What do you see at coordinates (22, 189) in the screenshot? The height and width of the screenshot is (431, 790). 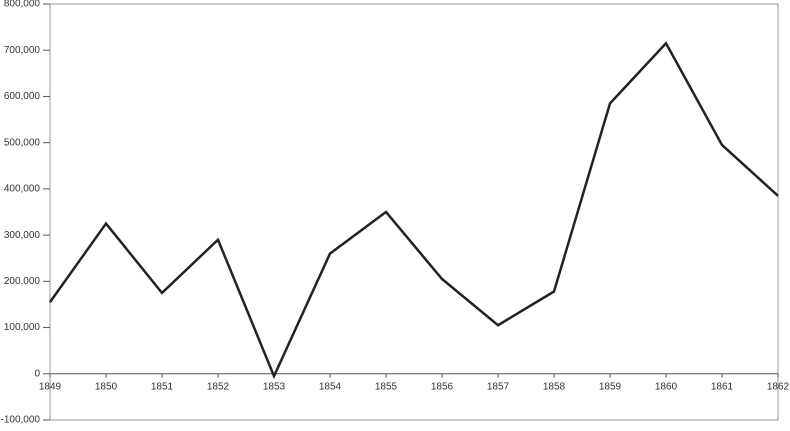 I see `y-tick-label: 400,000` at bounding box center [22, 189].